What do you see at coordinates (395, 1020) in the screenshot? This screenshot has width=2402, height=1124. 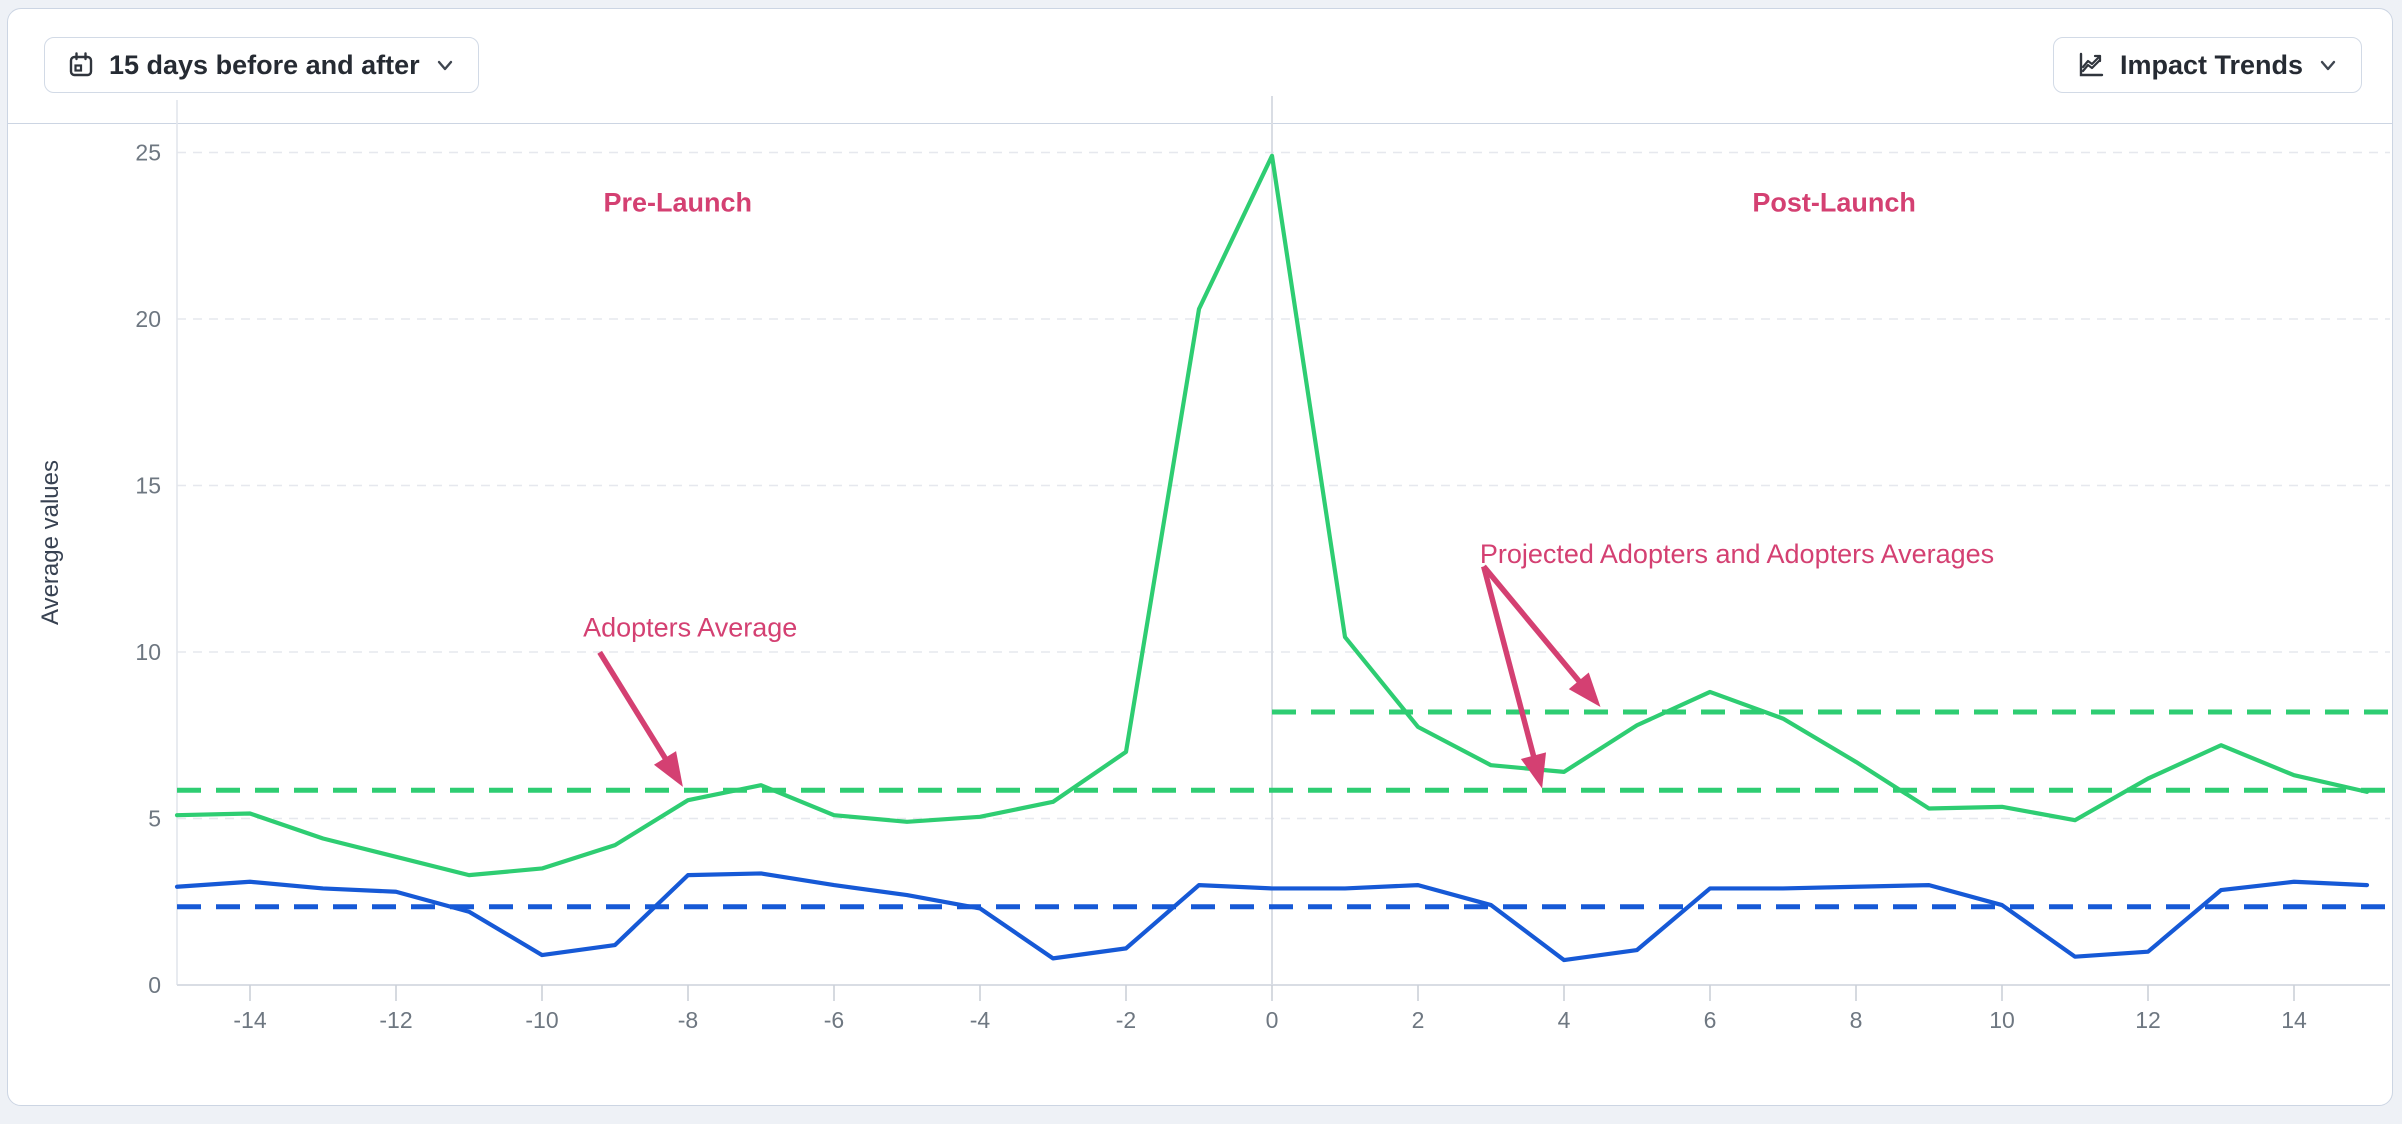 I see `x-tick-label: -12` at bounding box center [395, 1020].